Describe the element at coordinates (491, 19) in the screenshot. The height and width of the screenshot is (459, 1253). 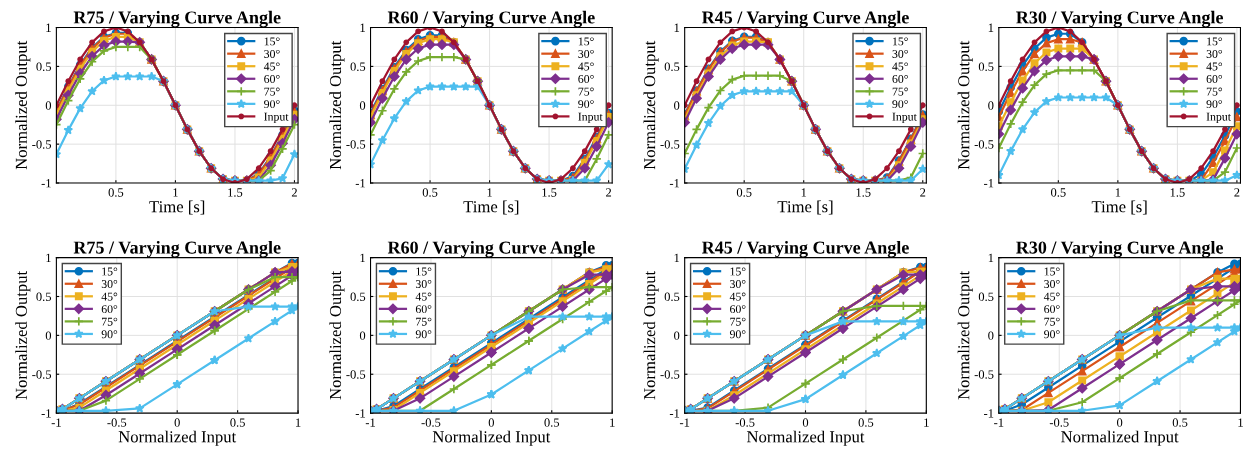
I see `chart-title: R60 / Varying Curve Angle` at that location.